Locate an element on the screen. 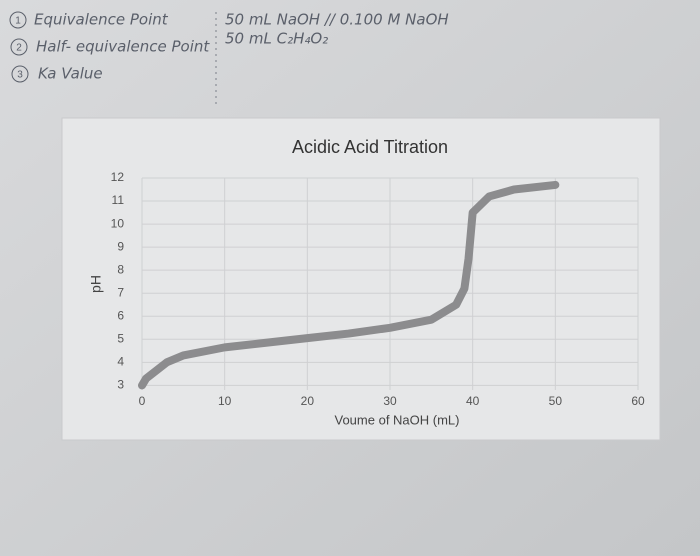 This screenshot has height=556, width=700. y-tick-label: 3 is located at coordinates (120, 385).